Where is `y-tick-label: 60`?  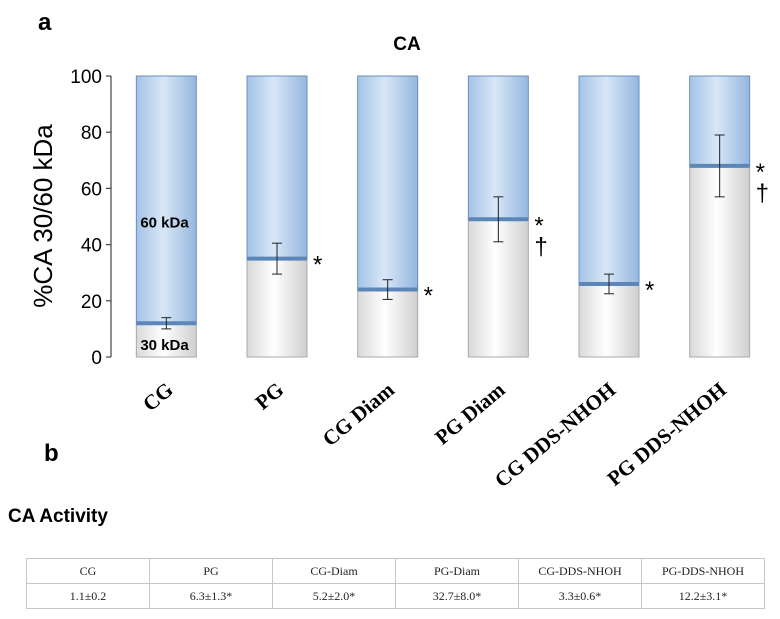 y-tick-label: 60 is located at coordinates (91, 189).